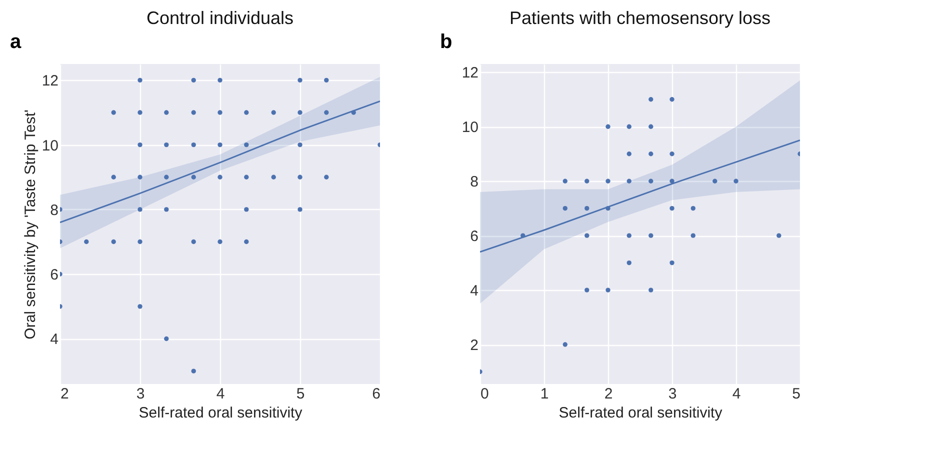 This screenshot has height=450, width=928. What do you see at coordinates (16, 42) in the screenshot?
I see `text: a` at bounding box center [16, 42].